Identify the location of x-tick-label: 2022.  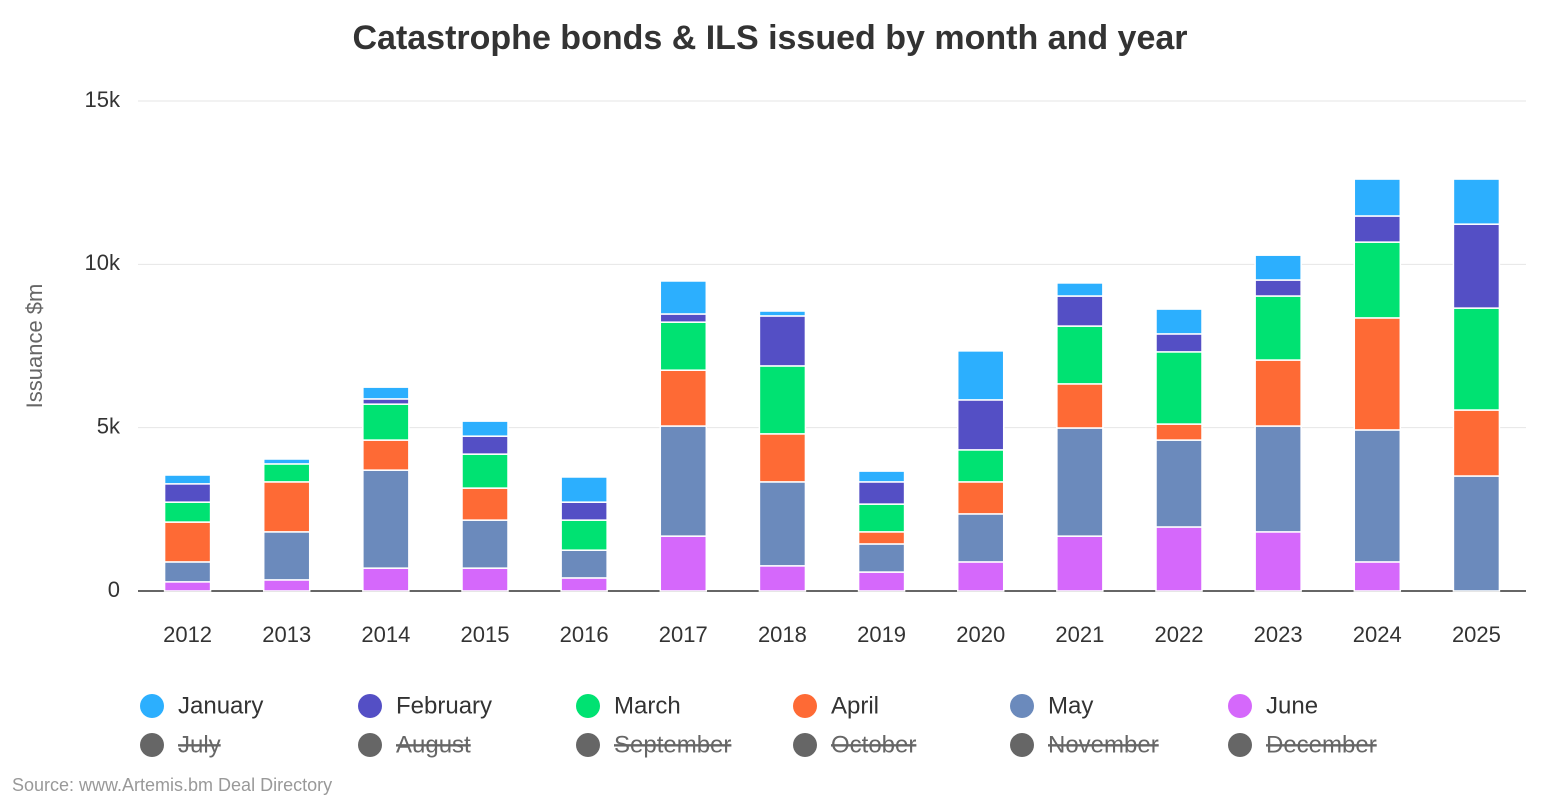
(1179, 634).